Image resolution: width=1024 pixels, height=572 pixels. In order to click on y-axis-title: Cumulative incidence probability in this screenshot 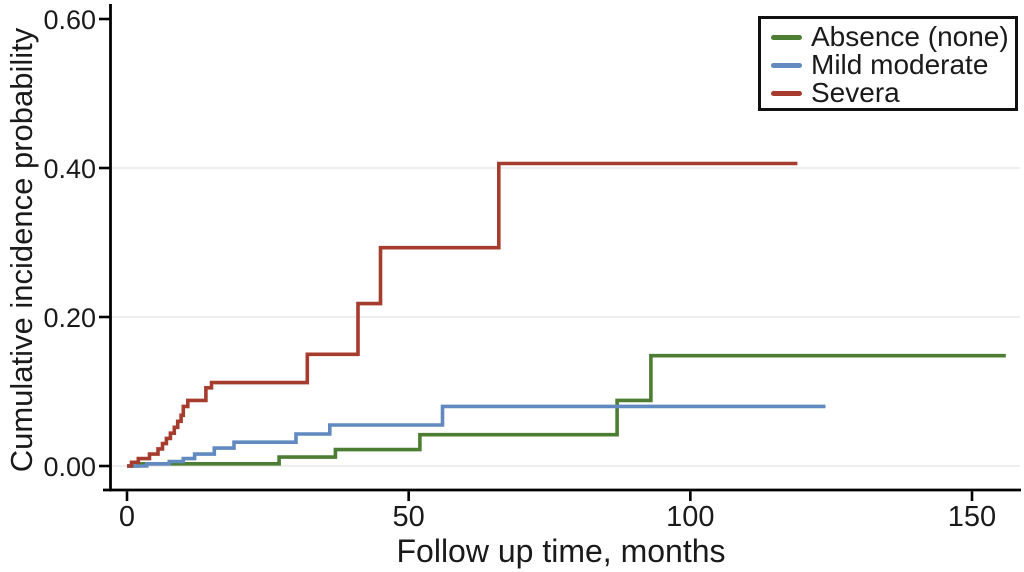, I will do `click(21, 250)`.